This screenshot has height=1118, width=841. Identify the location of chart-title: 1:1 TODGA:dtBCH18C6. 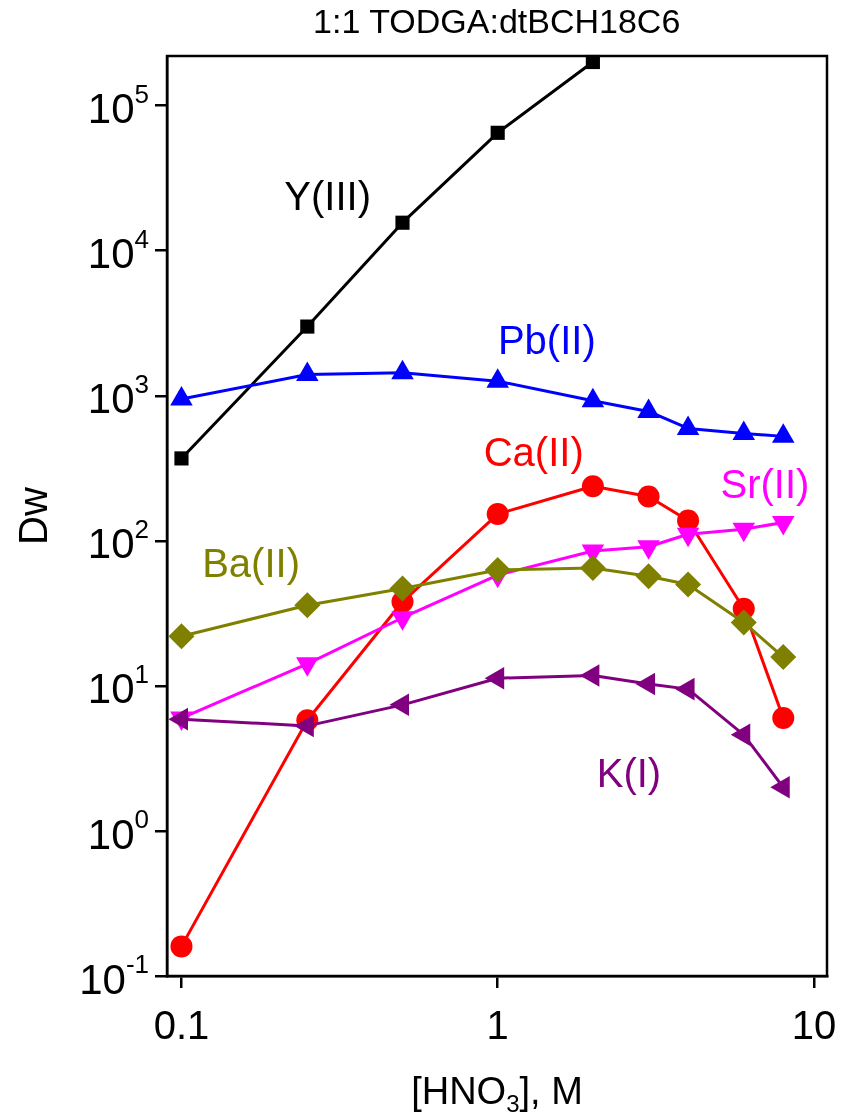
(497, 21).